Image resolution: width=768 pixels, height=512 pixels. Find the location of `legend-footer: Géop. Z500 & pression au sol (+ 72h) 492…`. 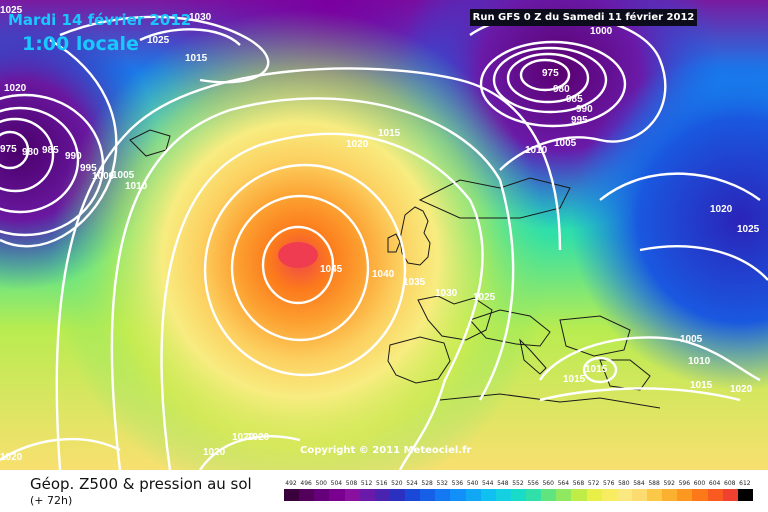

legend-footer: Géop. Z500 & pression au sol (+ 72h) 492… is located at coordinates (384, 491).